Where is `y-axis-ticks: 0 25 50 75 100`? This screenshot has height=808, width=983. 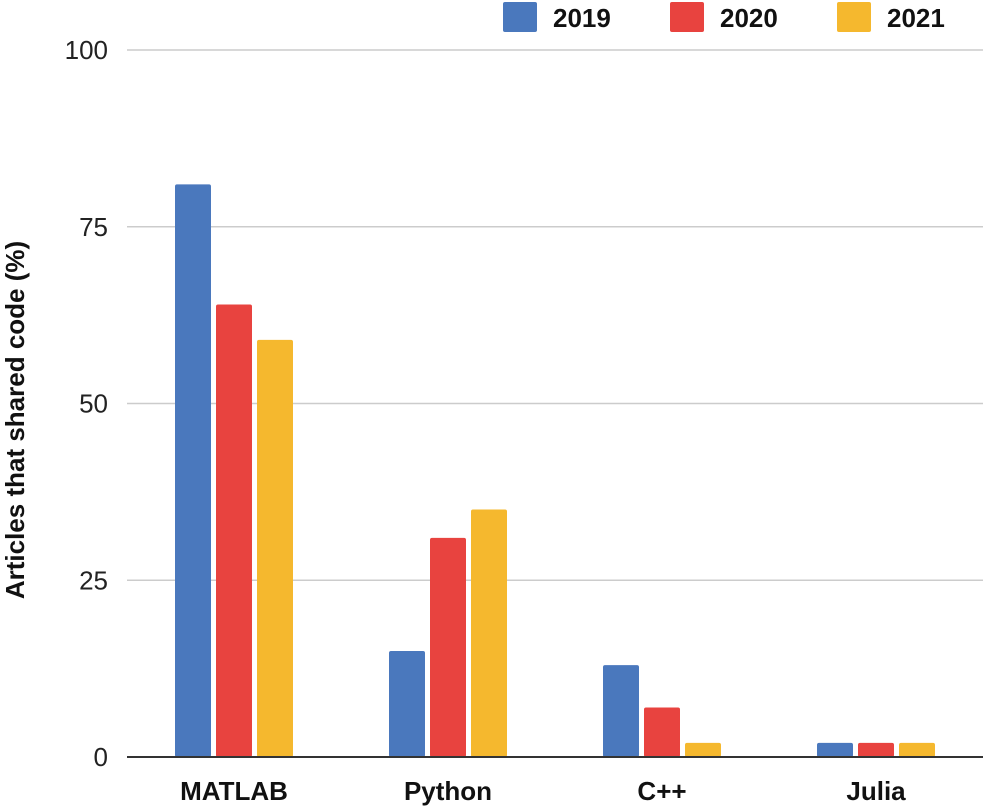 y-axis-ticks: 0 25 50 75 100 is located at coordinates (86, 403).